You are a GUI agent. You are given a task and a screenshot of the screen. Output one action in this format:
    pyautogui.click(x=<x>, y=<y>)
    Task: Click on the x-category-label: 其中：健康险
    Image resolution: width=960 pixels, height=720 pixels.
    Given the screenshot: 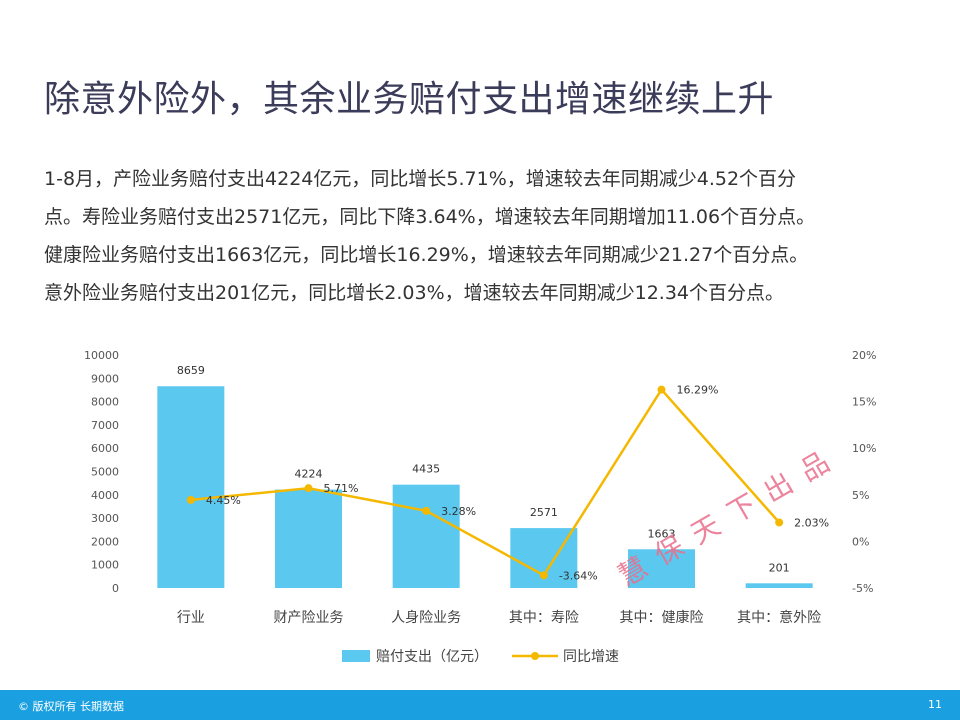 What is the action you would take?
    pyautogui.click(x=662, y=617)
    